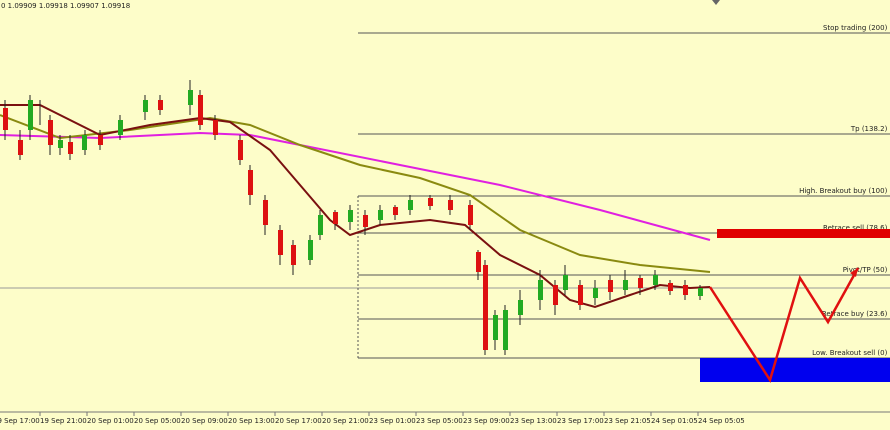 The image size is (890, 430). What do you see at coordinates (795, 370) in the screenshot?
I see `buy-zone` at bounding box center [795, 370].